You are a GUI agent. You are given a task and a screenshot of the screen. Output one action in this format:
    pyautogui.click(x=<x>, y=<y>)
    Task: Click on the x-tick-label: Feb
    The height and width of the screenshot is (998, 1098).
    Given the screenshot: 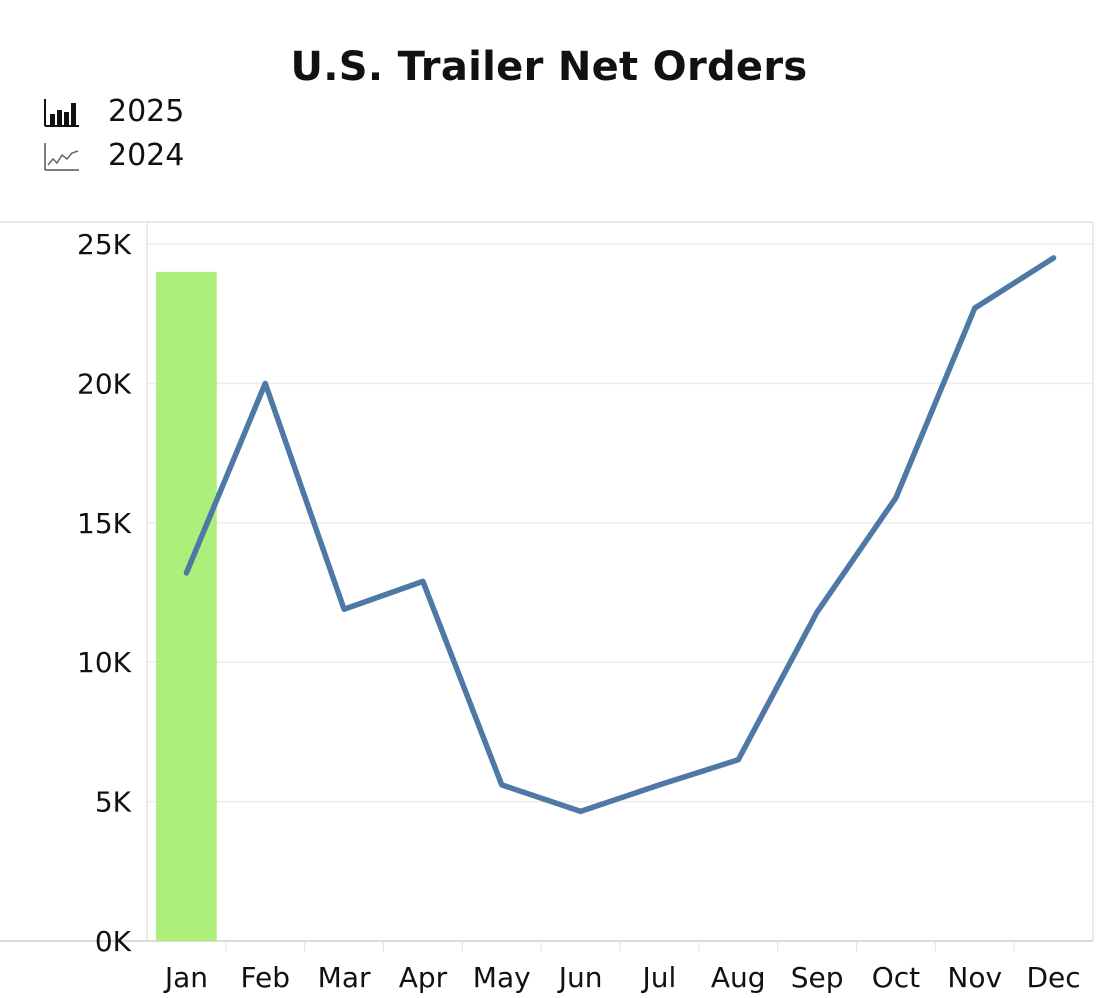 What is the action you would take?
    pyautogui.click(x=265, y=977)
    